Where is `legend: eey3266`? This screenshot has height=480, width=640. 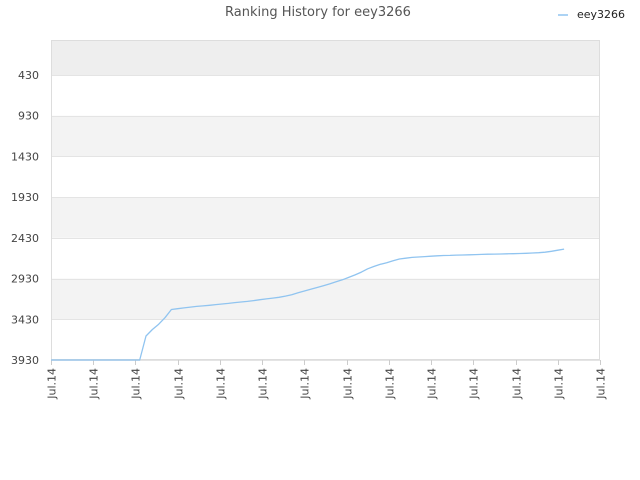 legend: eey3266 is located at coordinates (591, 14).